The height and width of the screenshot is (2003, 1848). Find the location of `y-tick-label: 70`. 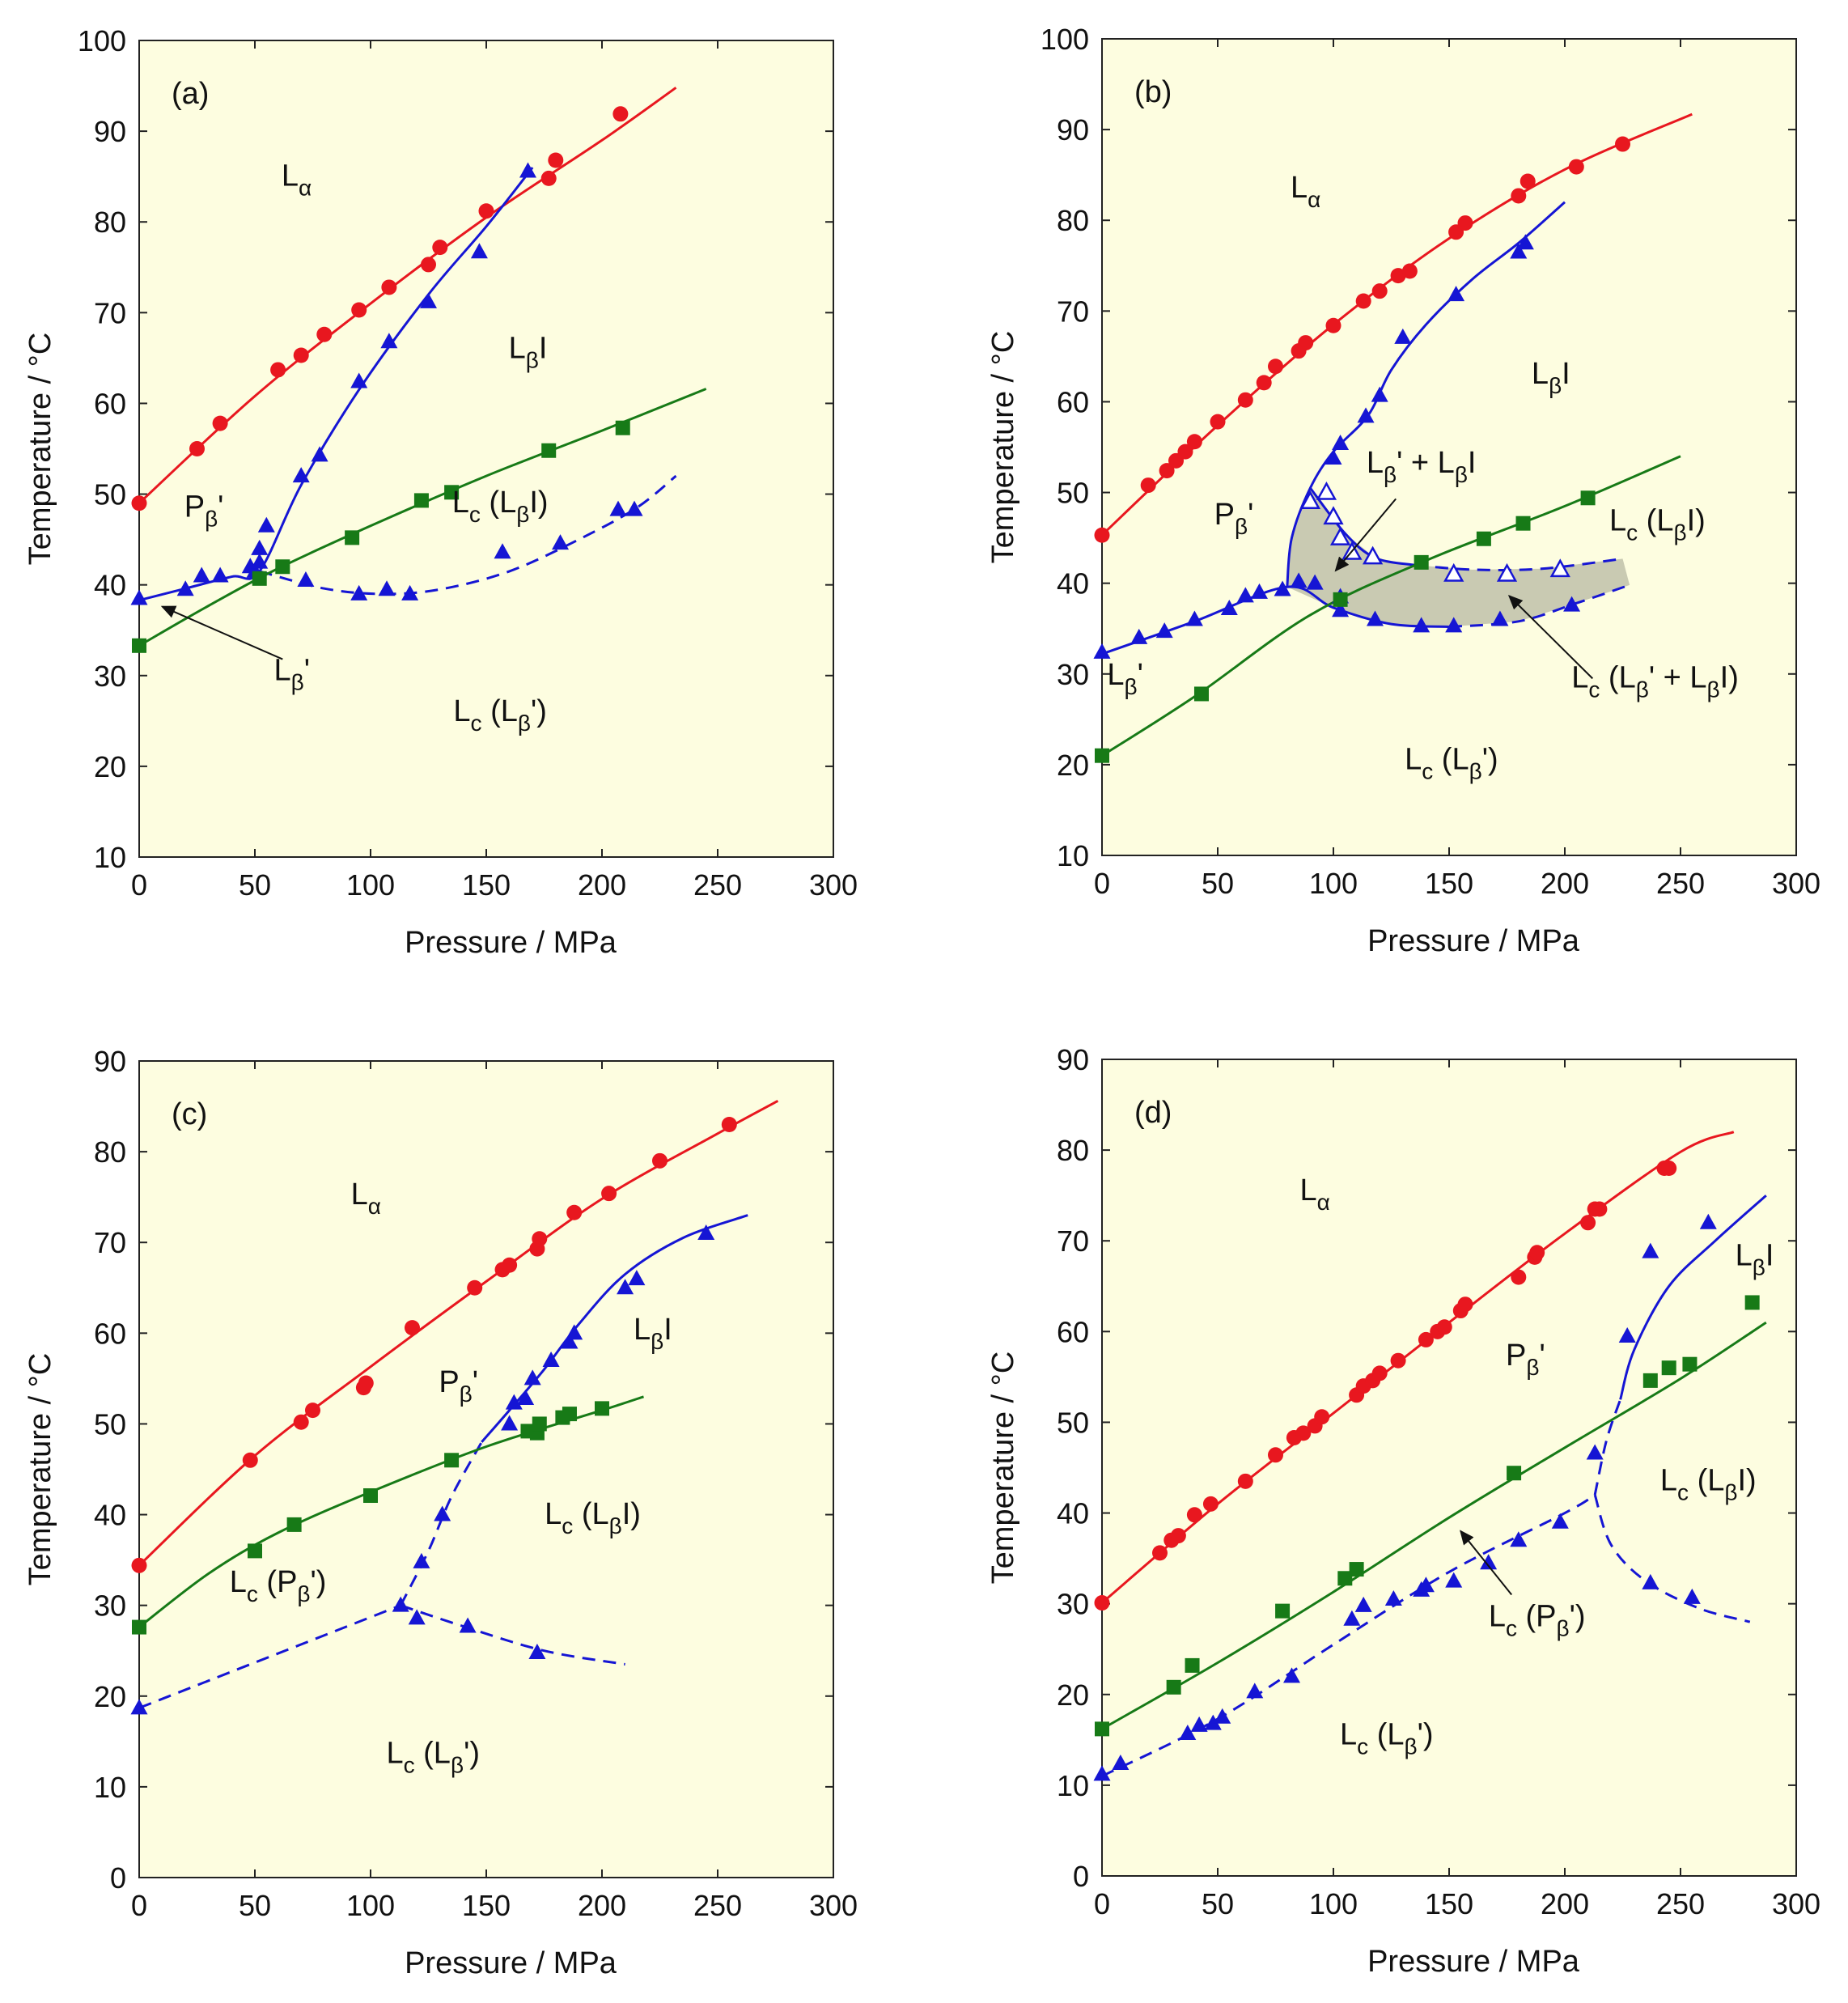

y-tick-label: 70 is located at coordinates (1073, 311).